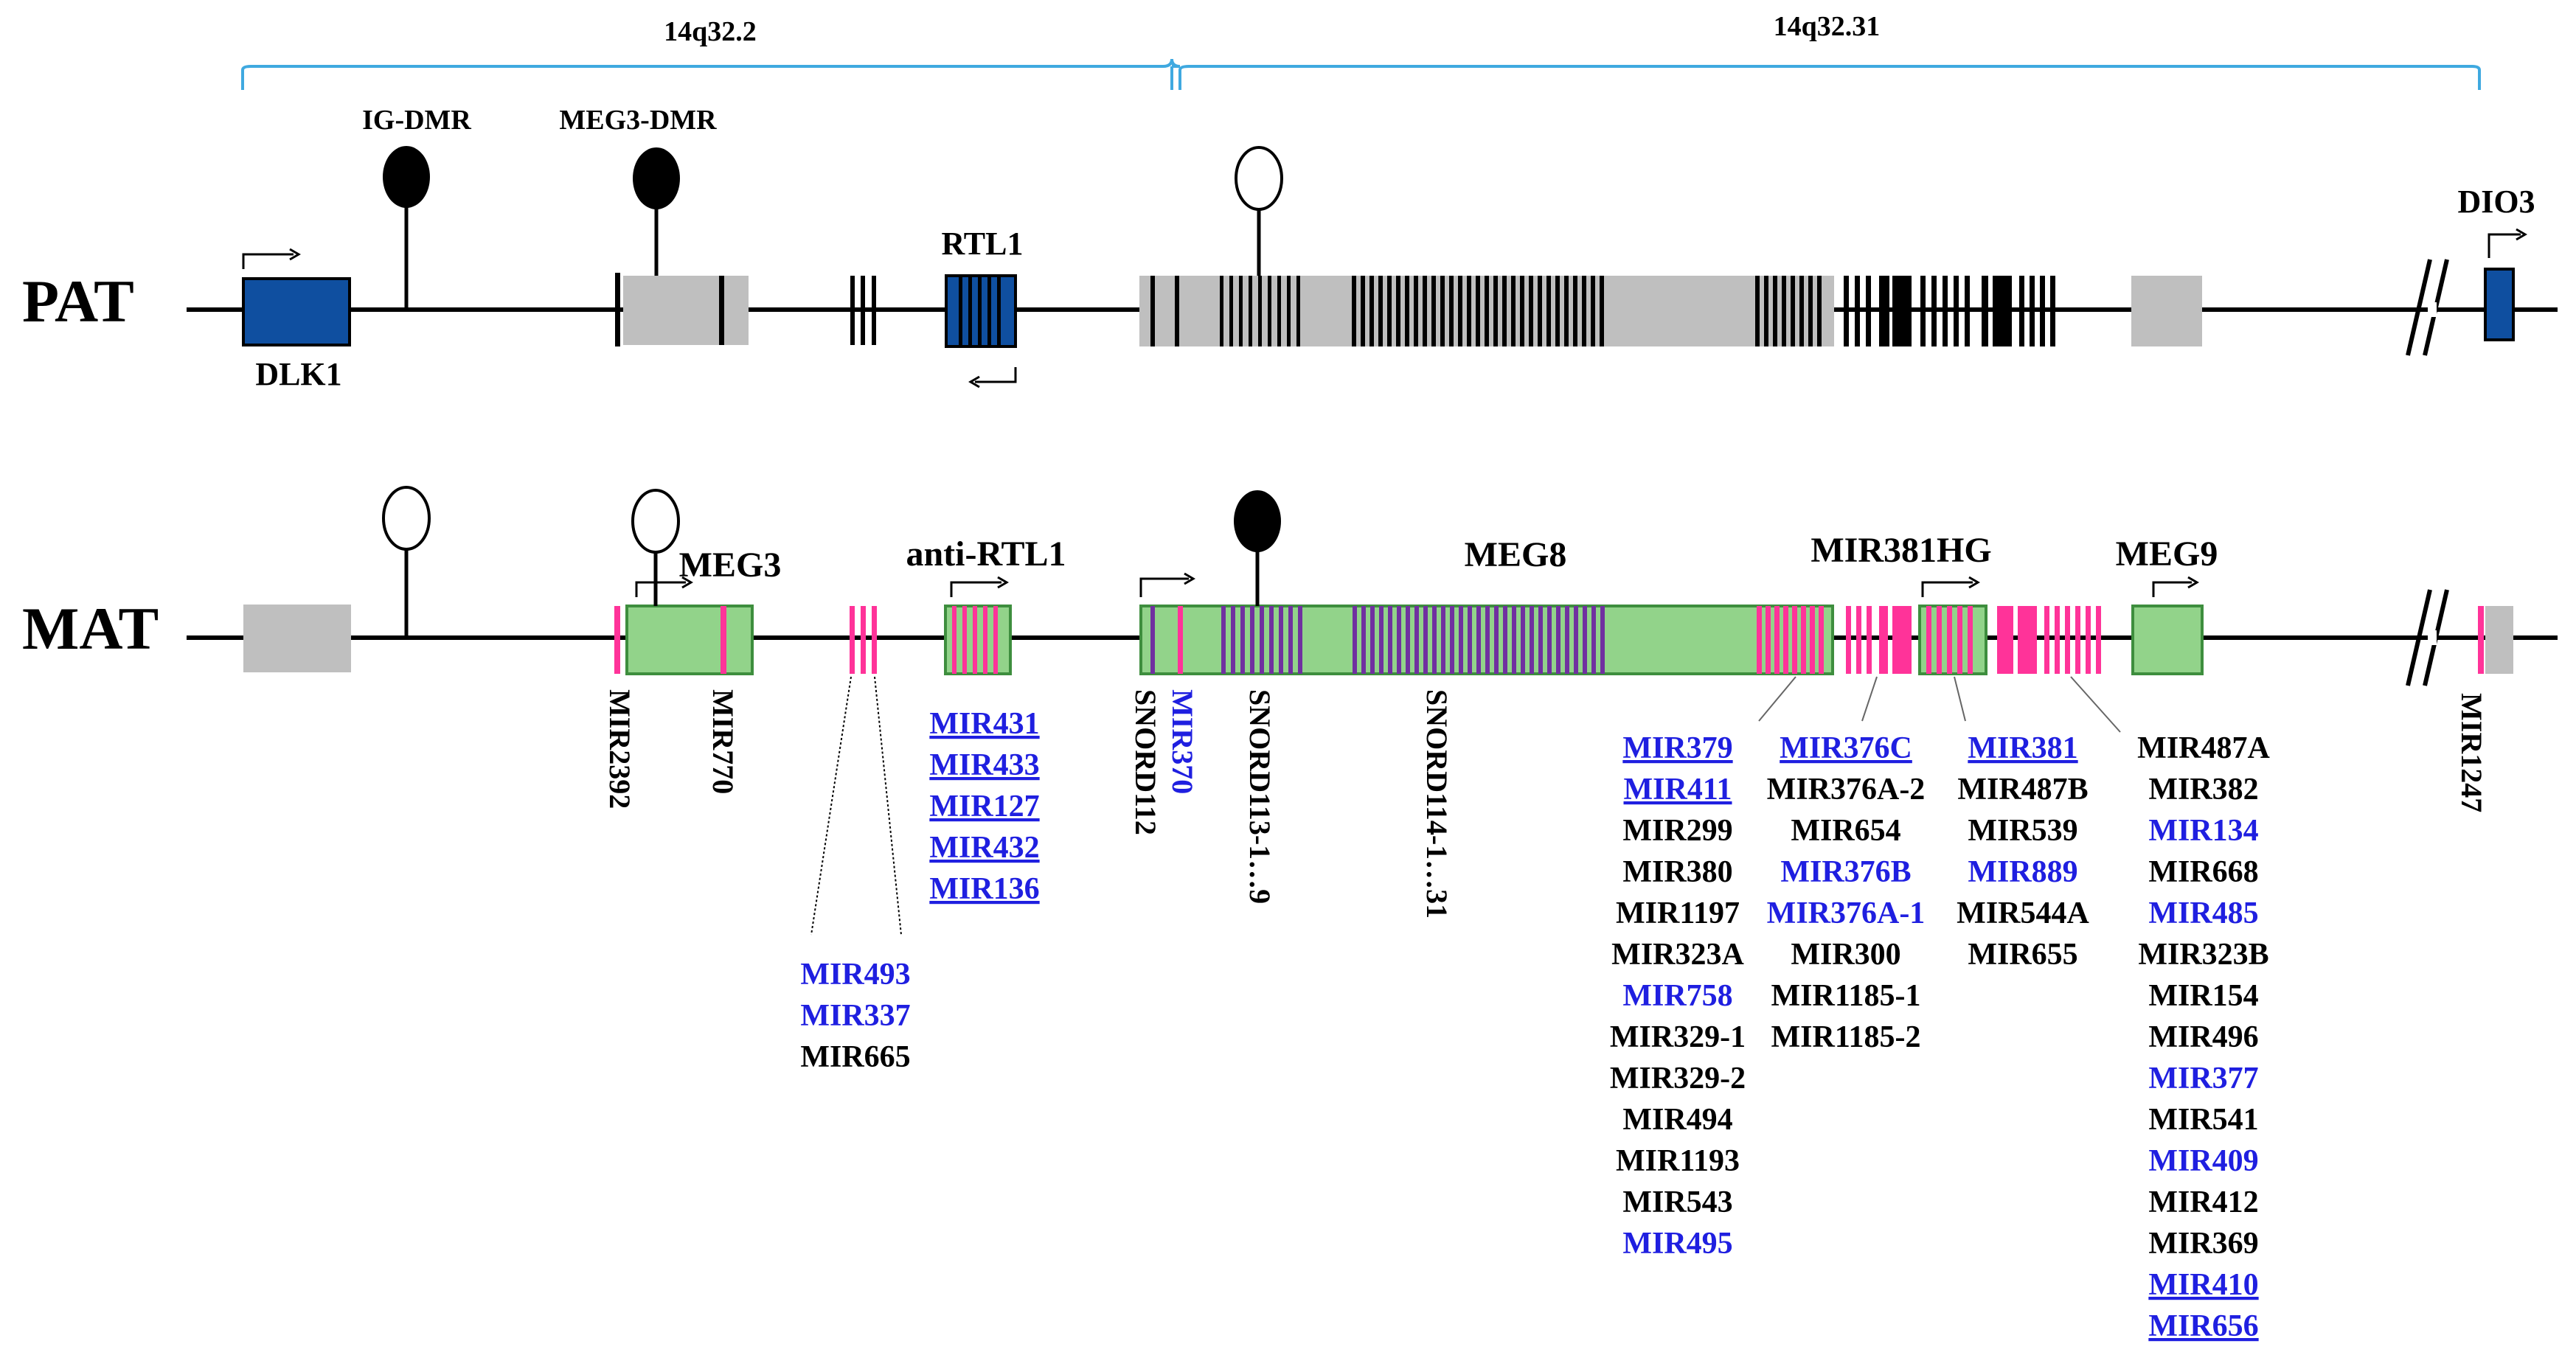  I want to click on band-brace-right, so click(1829, 77).